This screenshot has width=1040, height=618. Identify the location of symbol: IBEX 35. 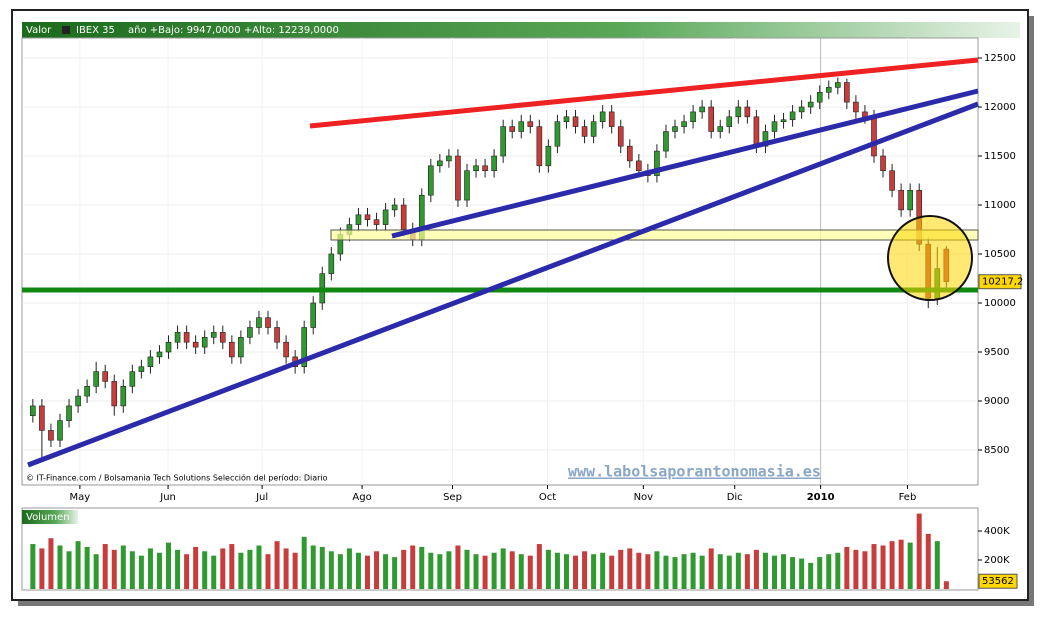
(95, 30).